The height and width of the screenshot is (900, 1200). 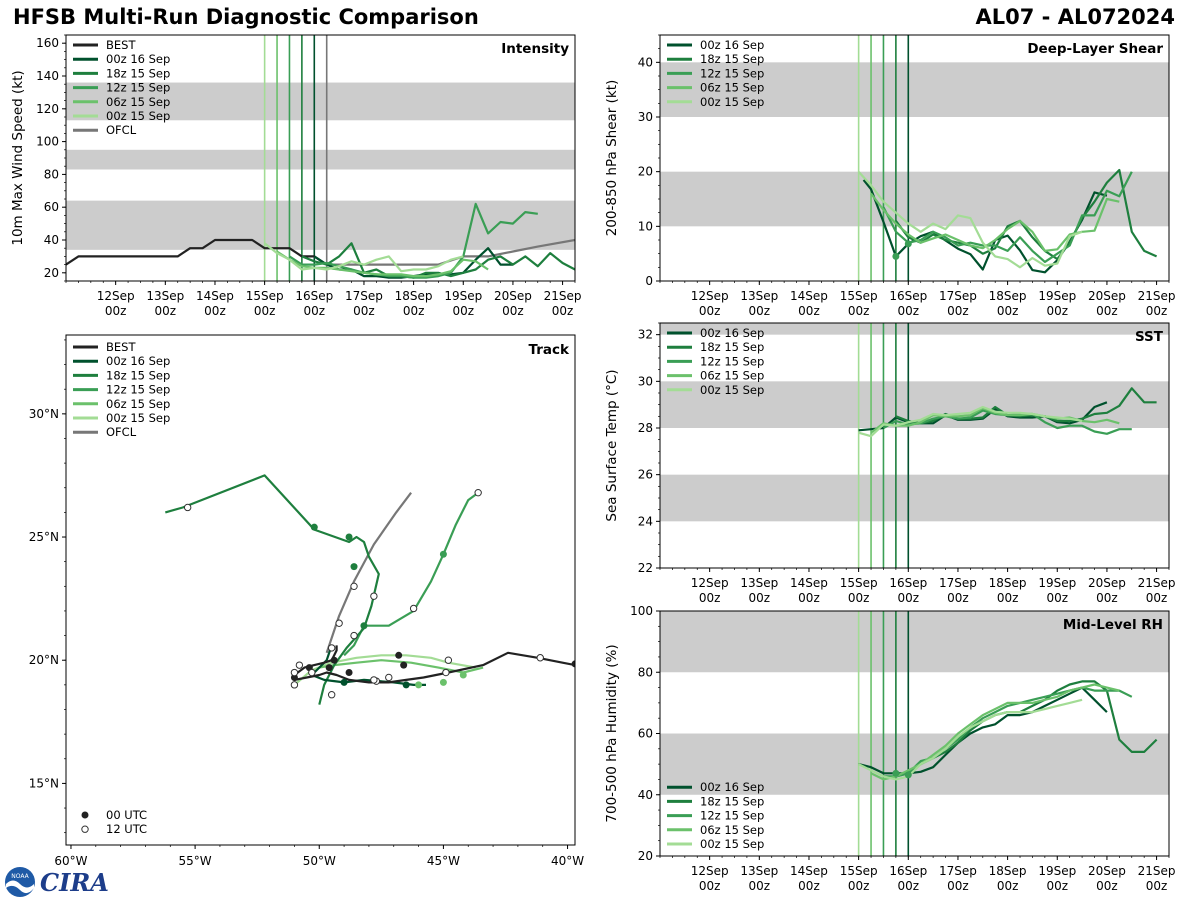 I want to click on rh-ylabel: 700-500 hPa Humidity (%), so click(x=612, y=733).